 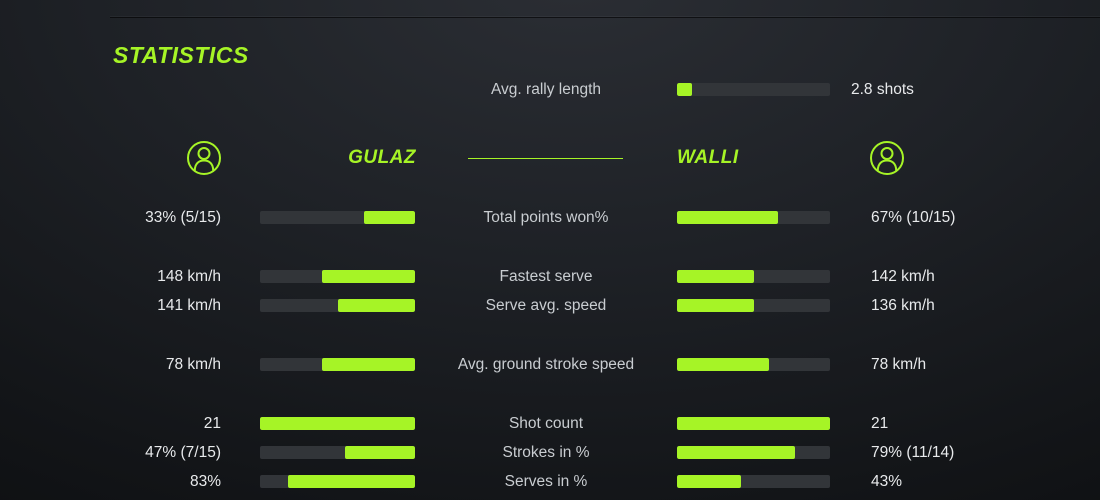 What do you see at coordinates (913, 217) in the screenshot?
I see `right-value: 67% (10/15)` at bounding box center [913, 217].